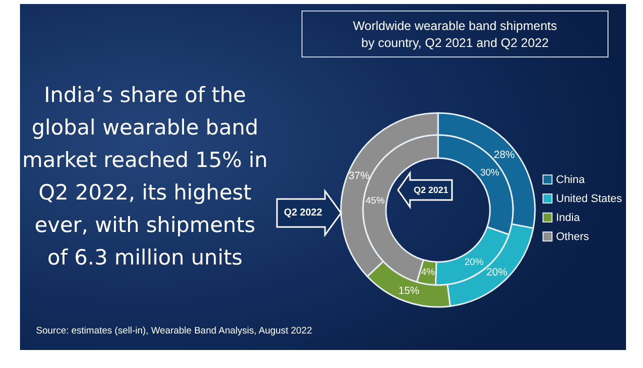 The width and height of the screenshot is (643, 368). What do you see at coordinates (174, 331) in the screenshot?
I see `source-note: Source: estimates (sell-in), Wearable Band Analysis, August 2022` at bounding box center [174, 331].